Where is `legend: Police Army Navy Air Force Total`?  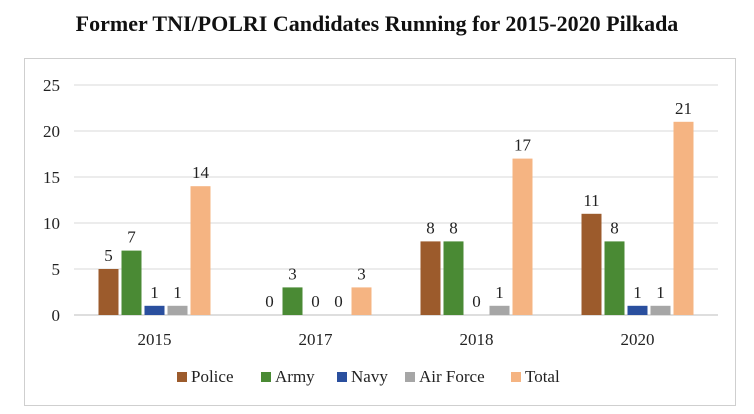 legend: Police Army Navy Air Force Total is located at coordinates (368, 376).